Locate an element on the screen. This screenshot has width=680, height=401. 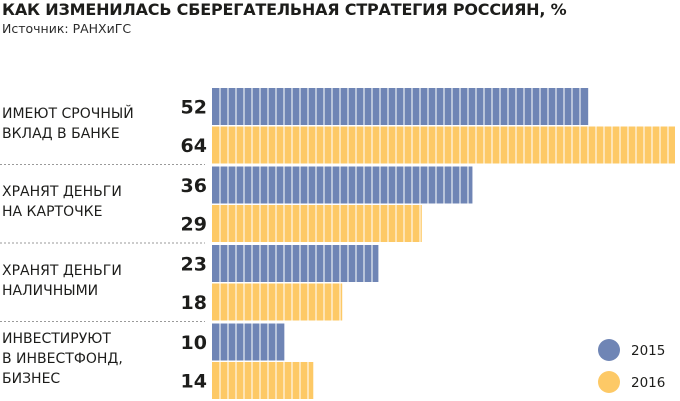
value-label: 18 is located at coordinates (194, 303).